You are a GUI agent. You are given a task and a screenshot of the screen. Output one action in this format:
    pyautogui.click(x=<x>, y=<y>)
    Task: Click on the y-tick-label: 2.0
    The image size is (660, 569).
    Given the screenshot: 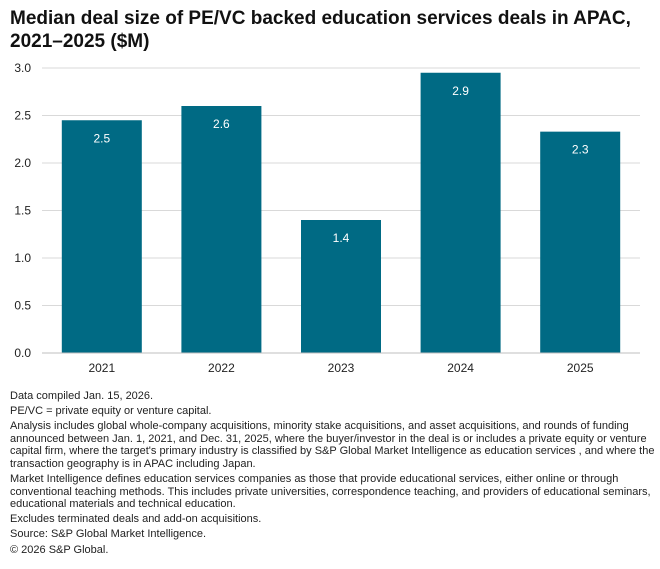 What is the action you would take?
    pyautogui.click(x=22, y=163)
    